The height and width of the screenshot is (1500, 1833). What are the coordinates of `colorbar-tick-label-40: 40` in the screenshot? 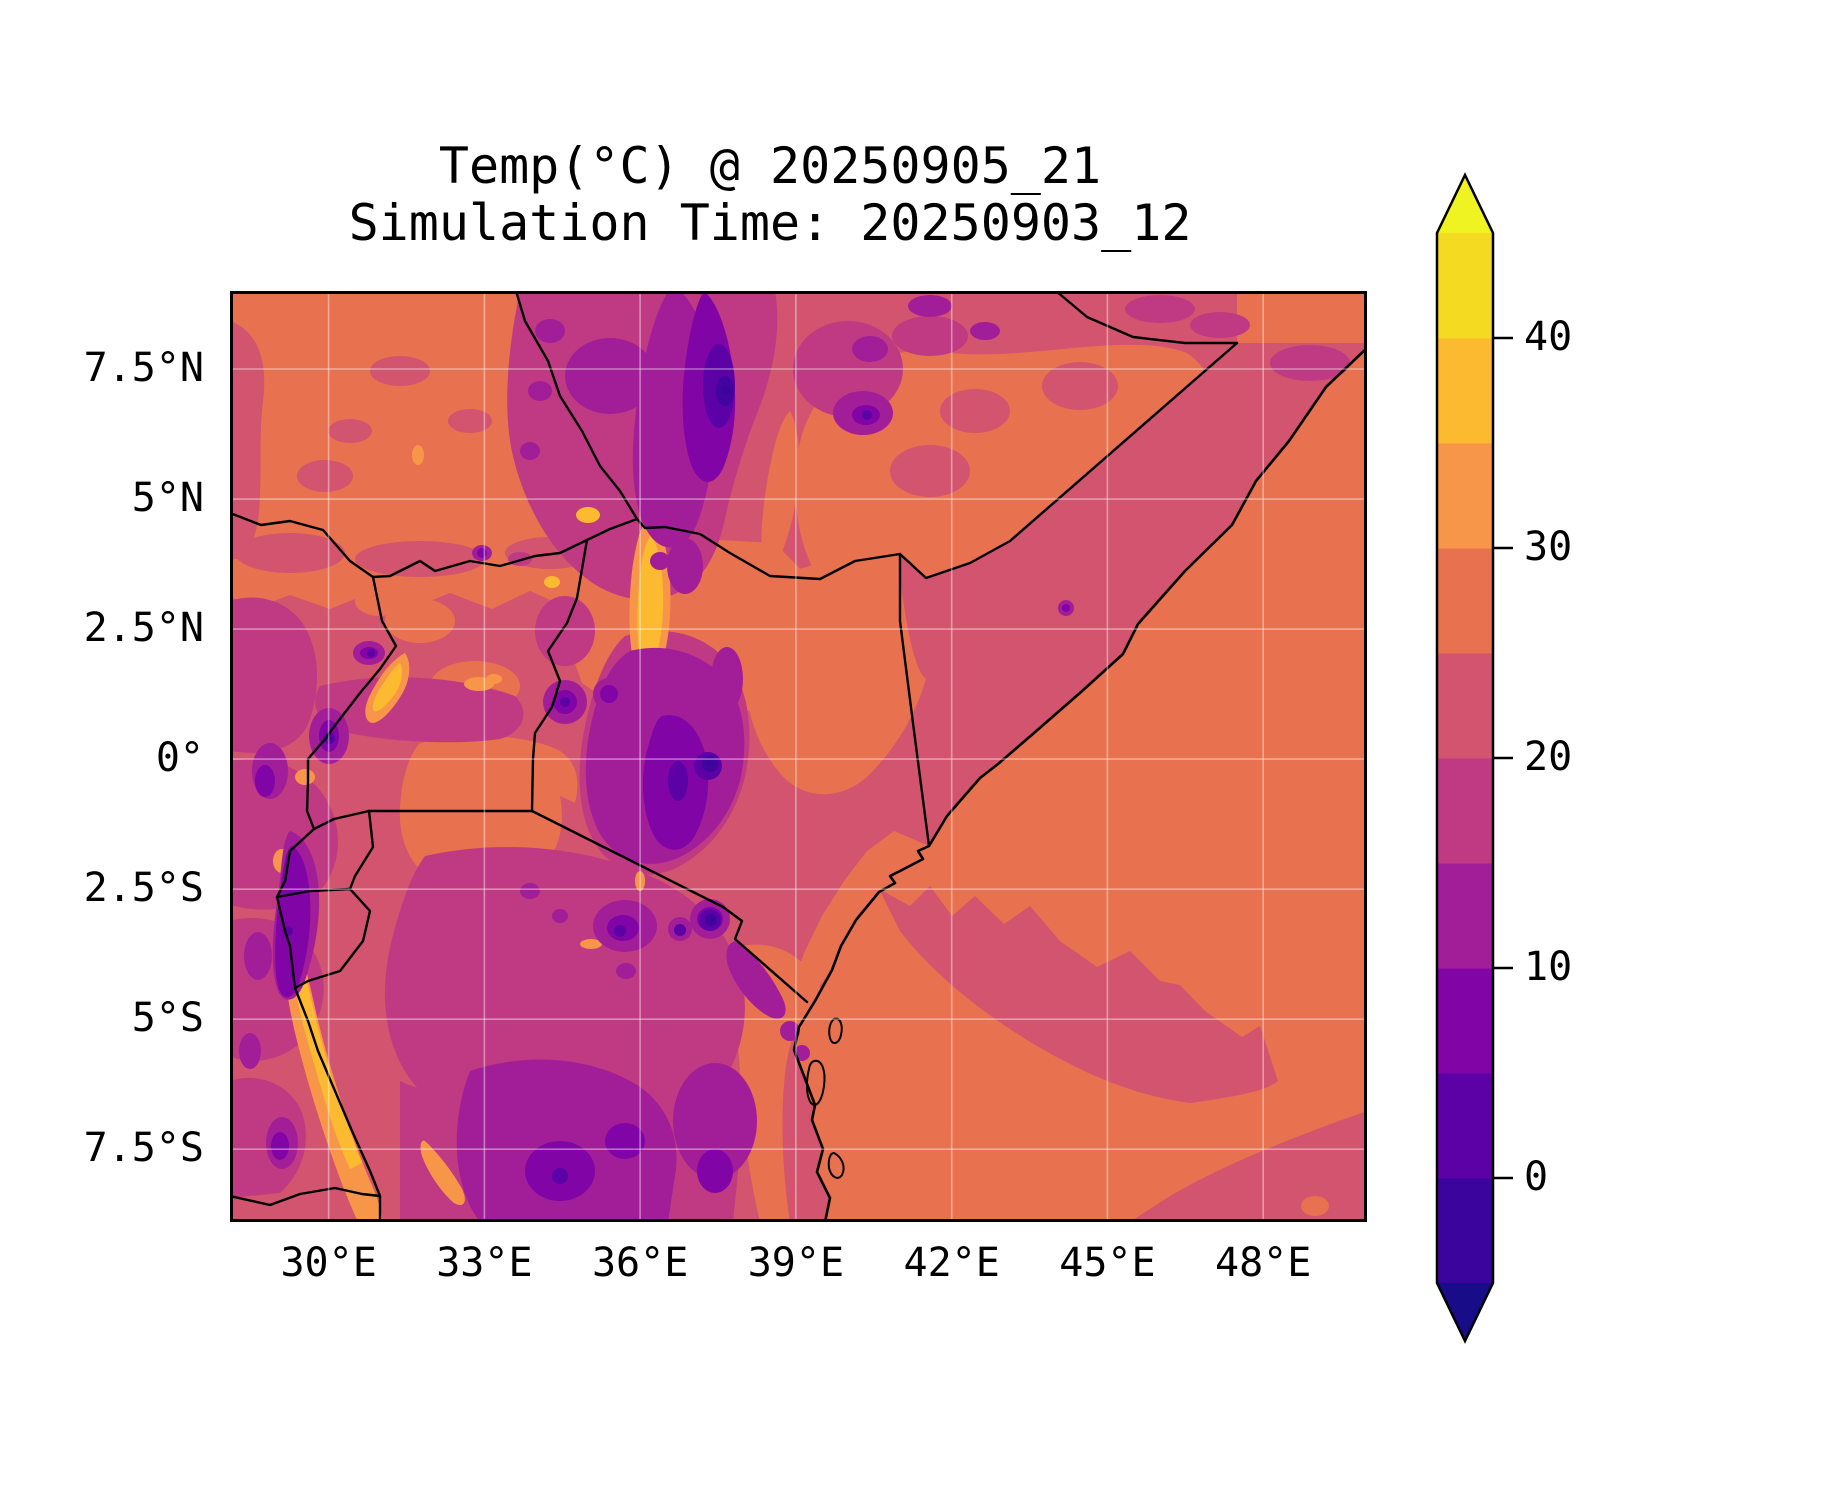 It's located at (1548, 337).